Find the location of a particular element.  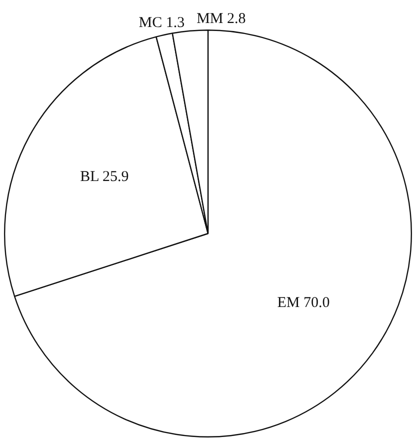

slice-label: BL 25.9 is located at coordinates (104, 176).